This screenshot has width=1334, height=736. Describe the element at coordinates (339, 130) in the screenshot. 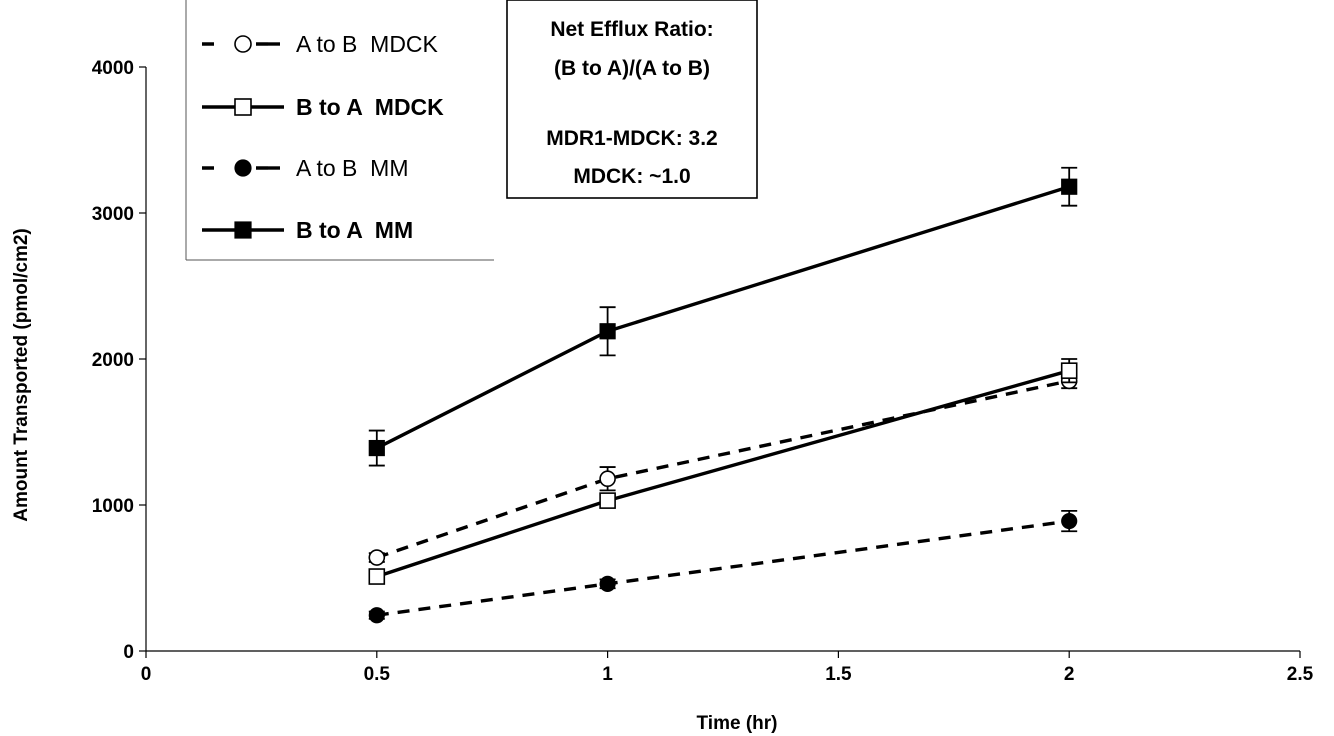

I see `legend: A to B MDCK B to A MDCK A to B MM B to A MM` at that location.